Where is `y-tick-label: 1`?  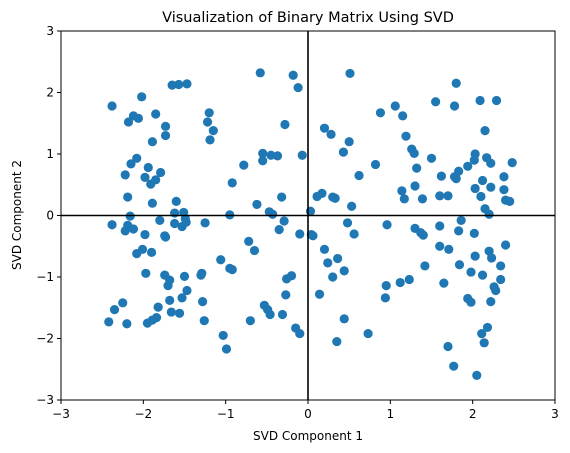 y-tick-label: 1 is located at coordinates (50, 154).